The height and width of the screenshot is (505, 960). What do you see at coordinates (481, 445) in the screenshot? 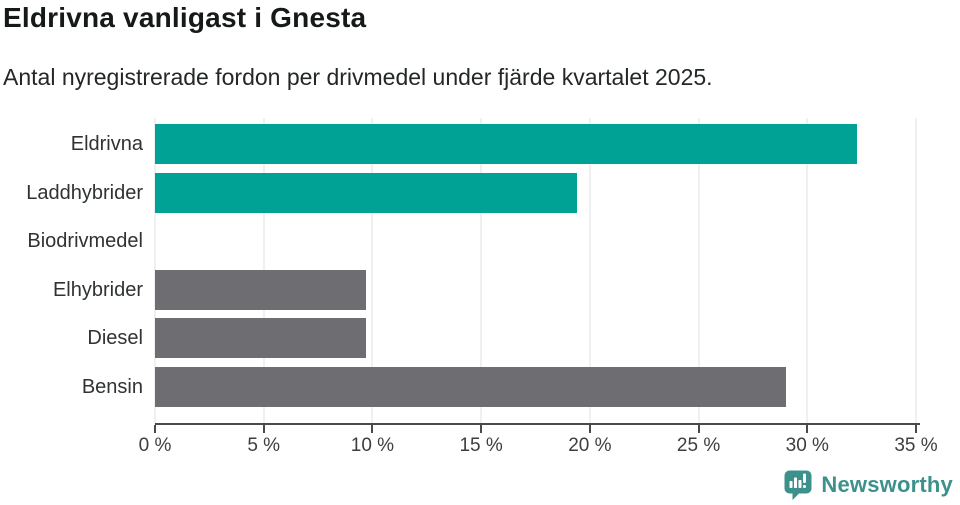
I see `x-tick-label: 15 %` at bounding box center [481, 445].